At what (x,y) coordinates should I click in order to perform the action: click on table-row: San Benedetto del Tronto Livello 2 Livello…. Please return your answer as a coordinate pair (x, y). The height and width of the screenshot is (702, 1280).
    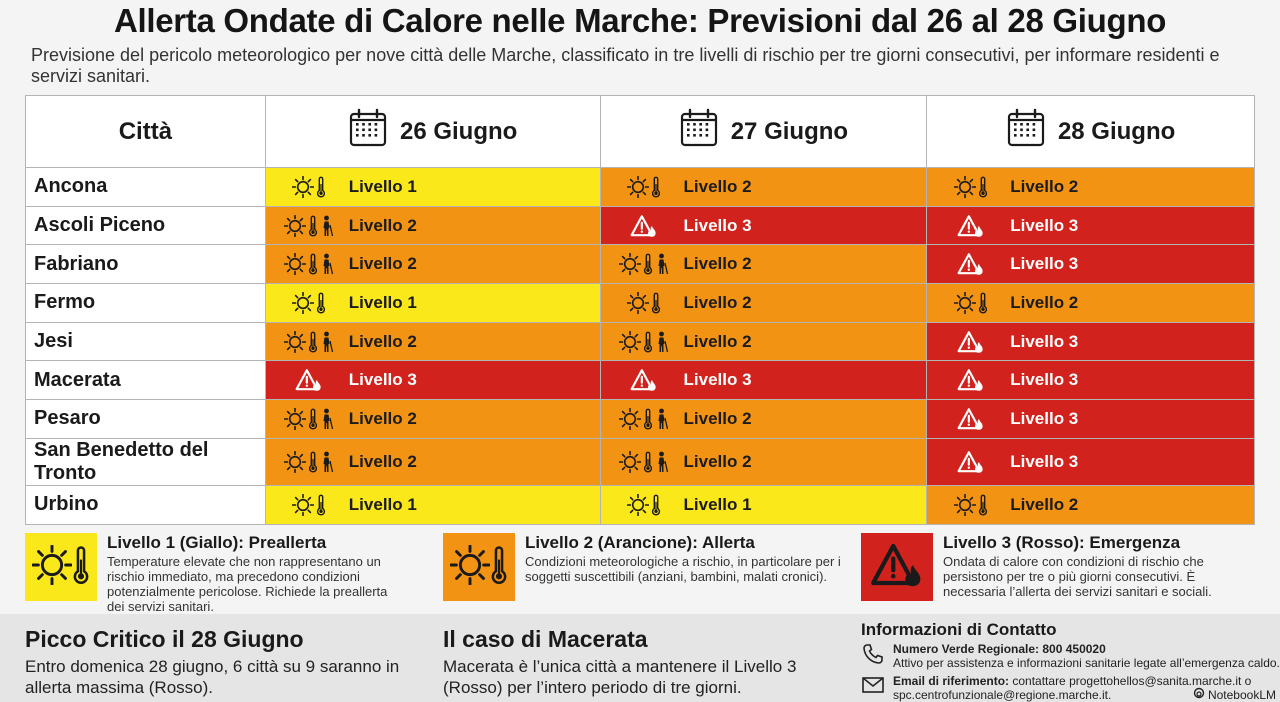
    Looking at the image, I should click on (640, 461).